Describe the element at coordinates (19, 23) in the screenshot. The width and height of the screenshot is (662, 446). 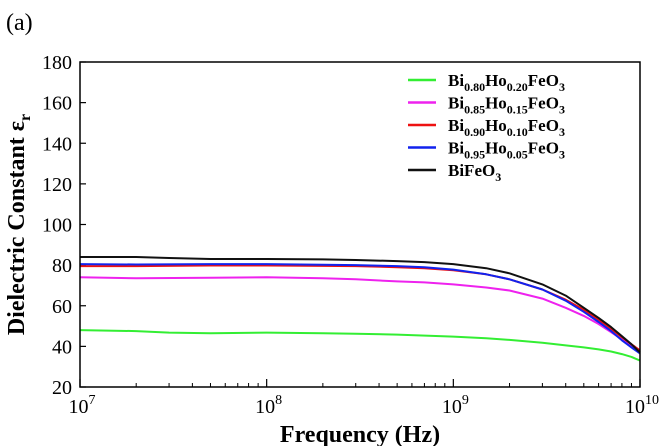
I see `panel-label: (a)` at that location.